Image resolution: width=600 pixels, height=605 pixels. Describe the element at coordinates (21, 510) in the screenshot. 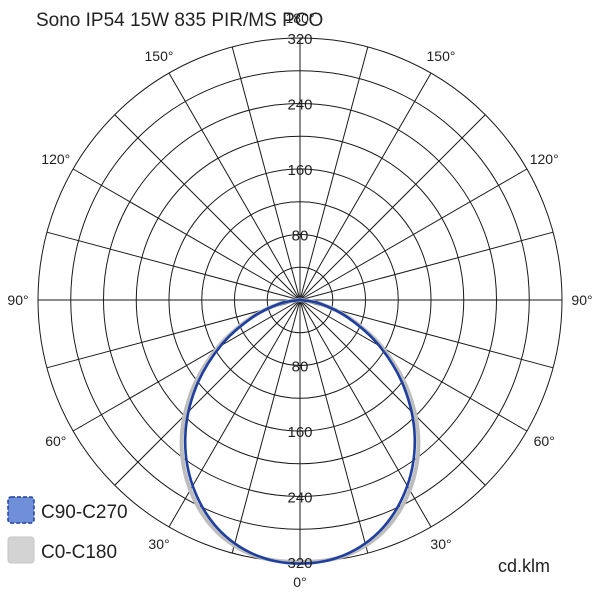

I see `legend-swatch-c90-c270` at that location.